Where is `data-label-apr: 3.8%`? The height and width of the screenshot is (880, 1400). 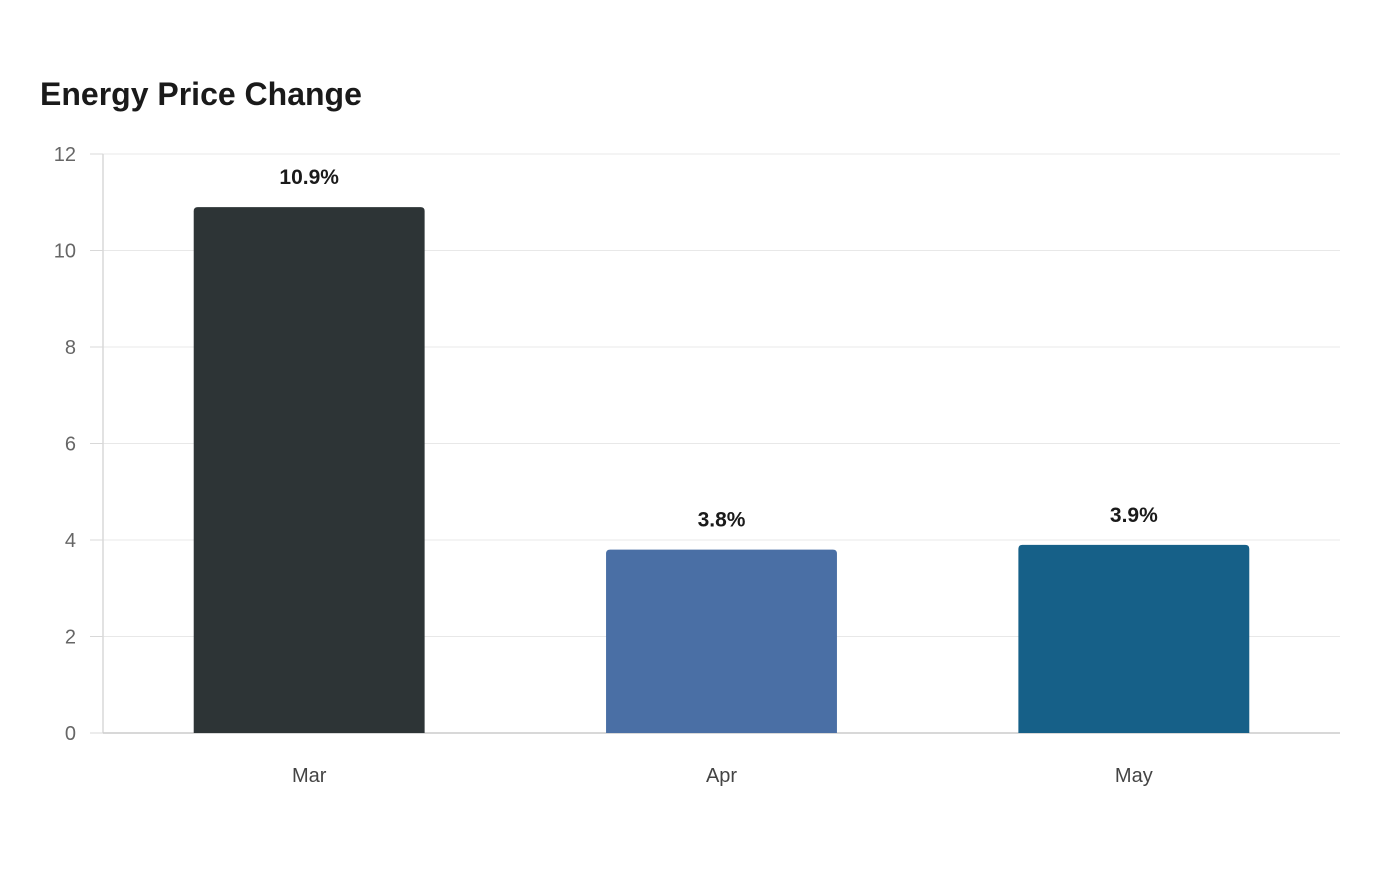
data-label-apr: 3.8% is located at coordinates (722, 520).